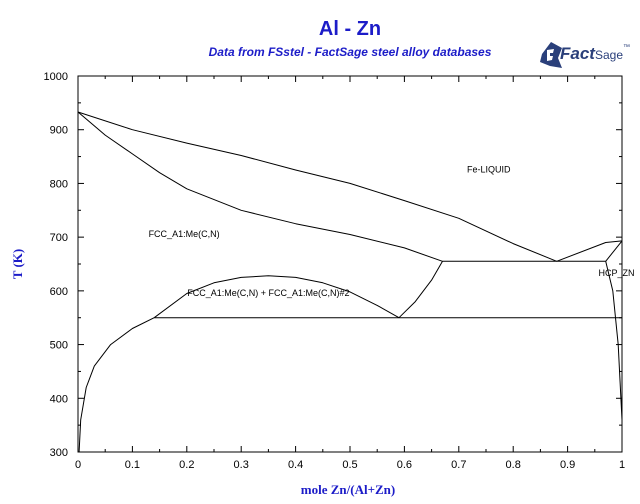  Describe the element at coordinates (59, 346) in the screenshot. I see `y-tick-label: 500` at that location.